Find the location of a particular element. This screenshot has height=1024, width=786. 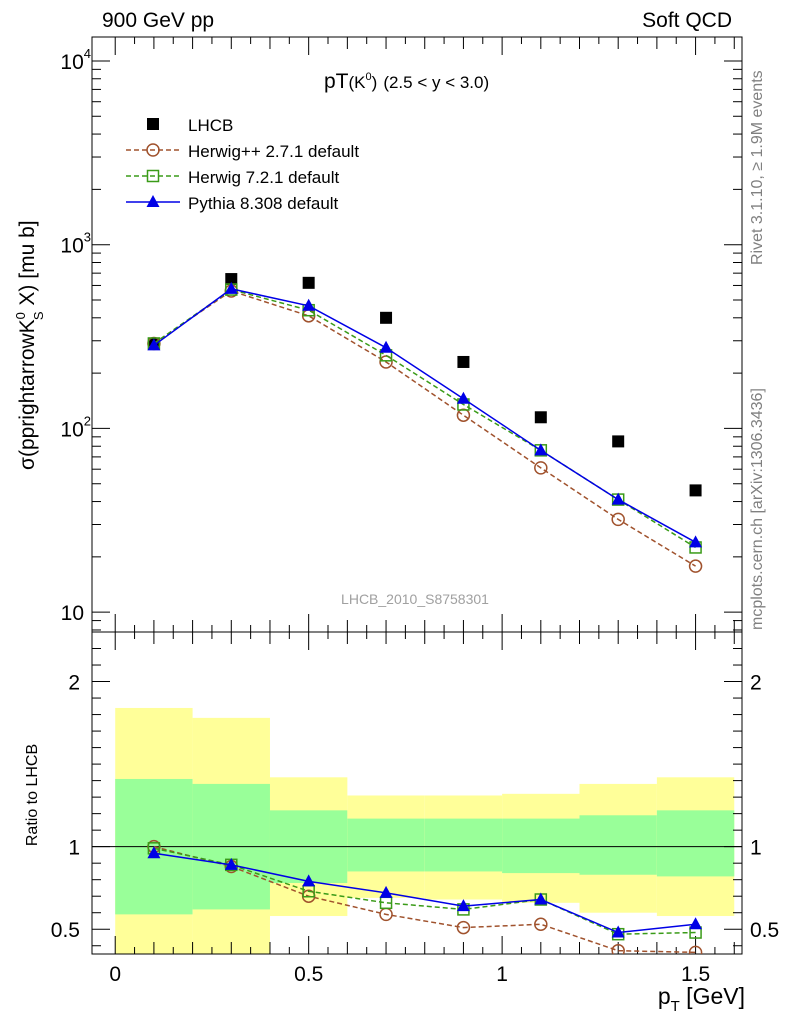

legend-label: Herwig 7.2.1 default is located at coordinates (263, 177).